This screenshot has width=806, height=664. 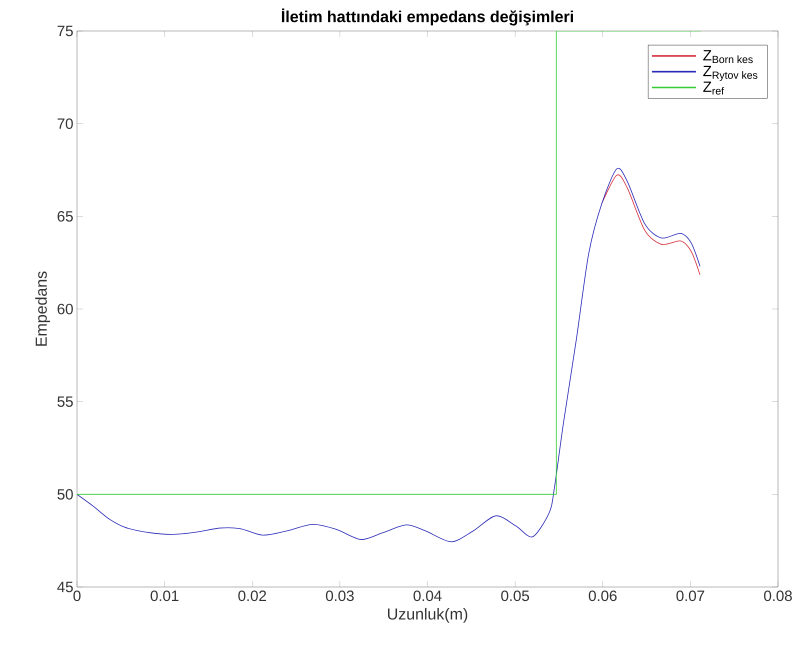 I want to click on y-tick-label: 75, so click(x=65, y=31).